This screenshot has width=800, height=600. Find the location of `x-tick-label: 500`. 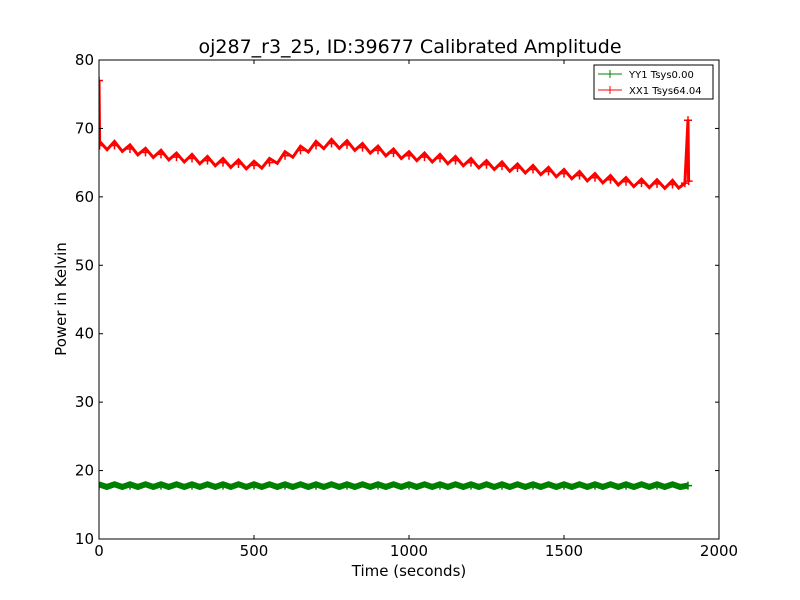

x-tick-label: 500 is located at coordinates (254, 551).